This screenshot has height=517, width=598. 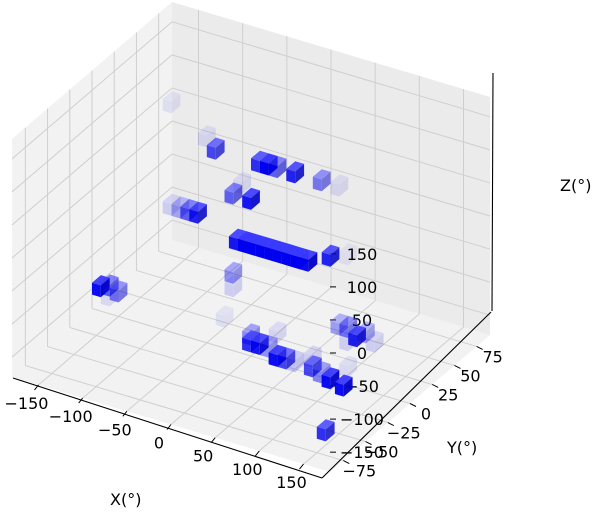 What do you see at coordinates (492, 356) in the screenshot?
I see `y-tick-label: 75` at bounding box center [492, 356].